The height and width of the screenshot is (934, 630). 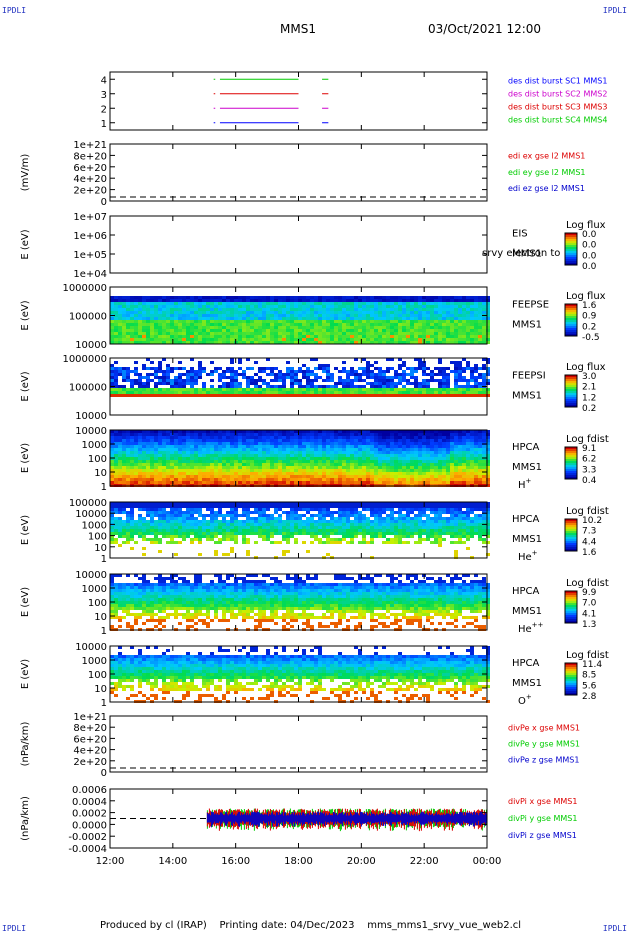 I want to click on ytick-label-edi-2: 4e+20, so click(x=90, y=179).